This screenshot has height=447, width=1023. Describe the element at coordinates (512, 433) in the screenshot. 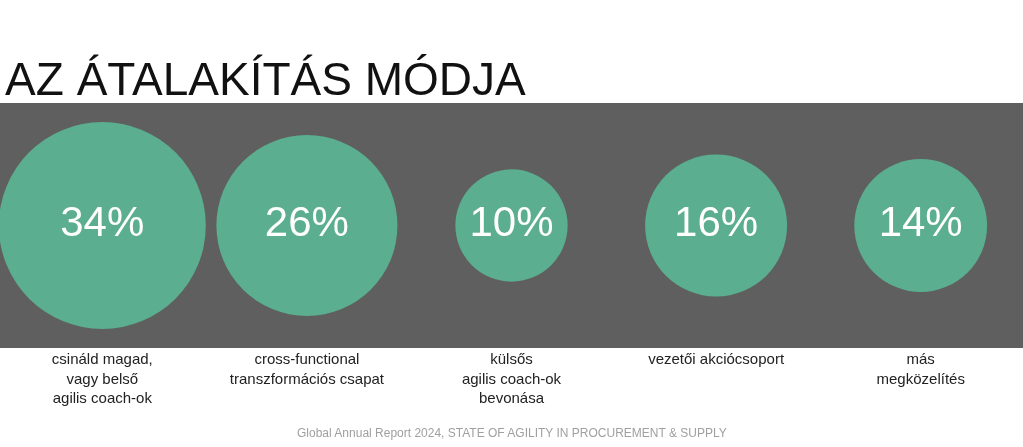

I see `text: Global Annual Report 2024, STATE OF AGILITY IN PROCUREMENT & SUPPLY` at that location.